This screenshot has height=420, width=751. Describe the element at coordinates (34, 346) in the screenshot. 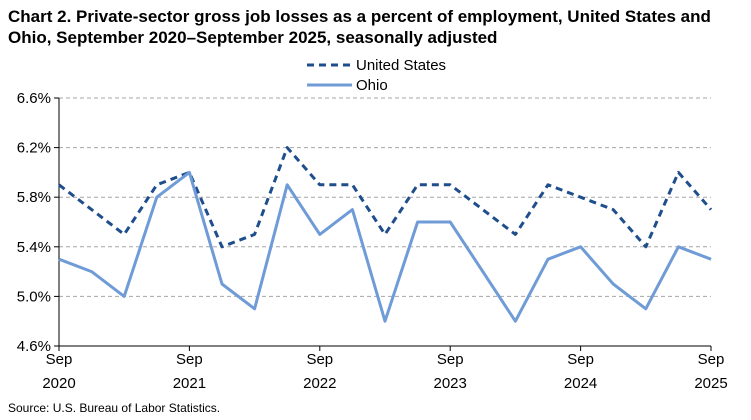

I see `y-tick-label: 4.6%` at that location.